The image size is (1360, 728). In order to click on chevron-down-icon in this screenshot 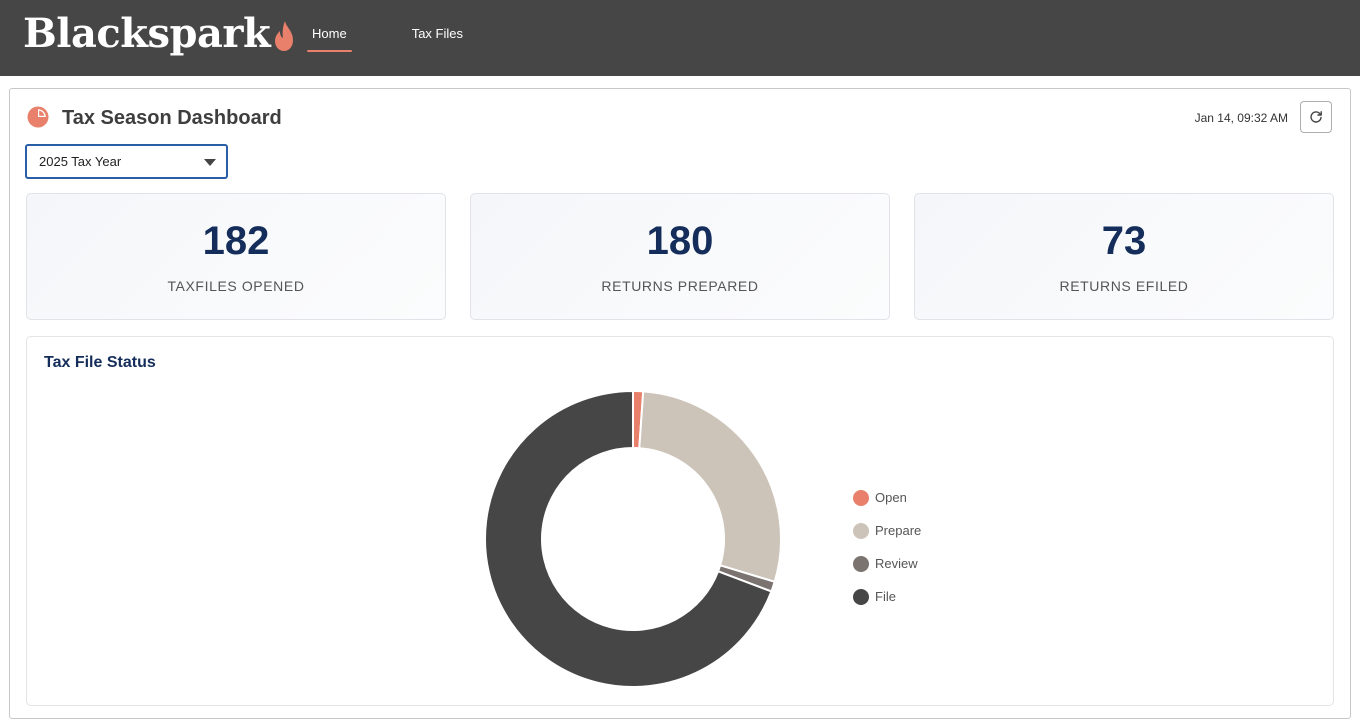, I will do `click(210, 162)`.